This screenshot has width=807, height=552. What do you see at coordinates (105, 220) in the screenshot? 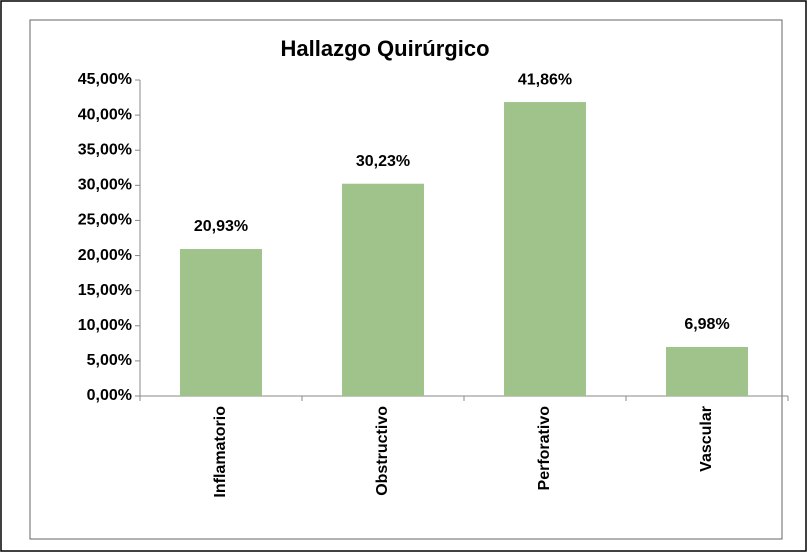
I see `y-tick-label: 25,00%` at bounding box center [105, 220].